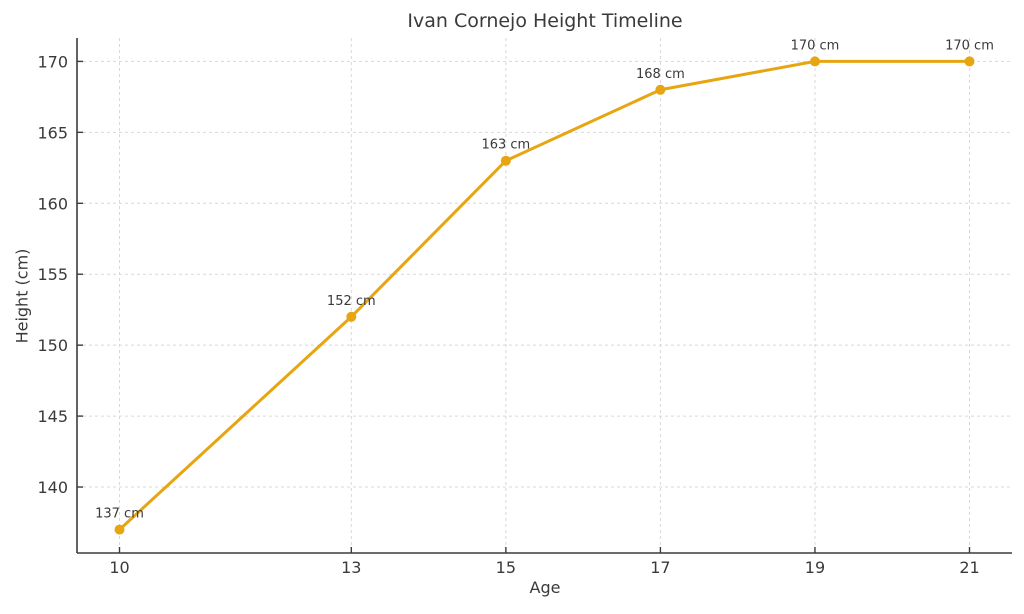 This screenshot has height=614, width=1024. I want to click on y-axis-label: Height (cm), so click(22, 296).